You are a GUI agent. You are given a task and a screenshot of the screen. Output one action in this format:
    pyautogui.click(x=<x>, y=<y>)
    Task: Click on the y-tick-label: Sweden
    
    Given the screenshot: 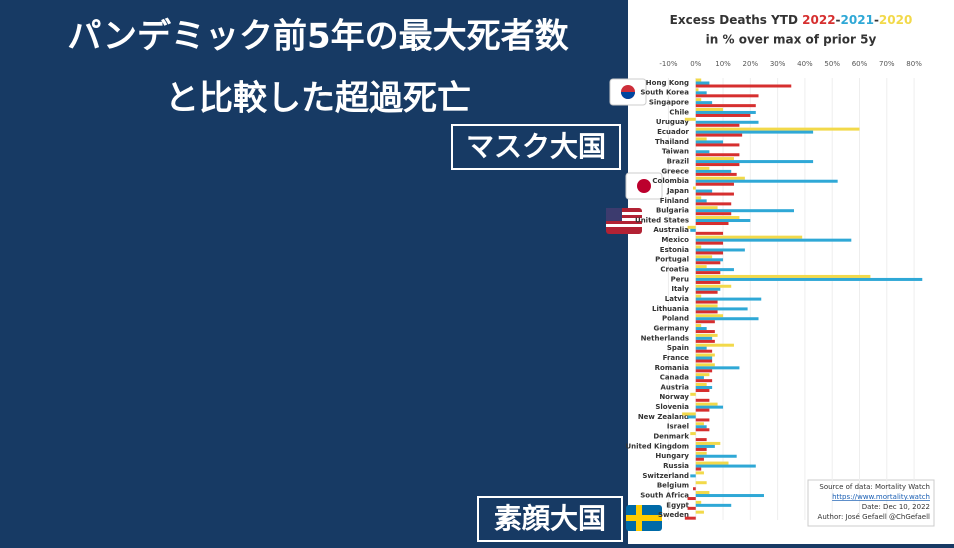 What is the action you would take?
    pyautogui.click(x=673, y=515)
    